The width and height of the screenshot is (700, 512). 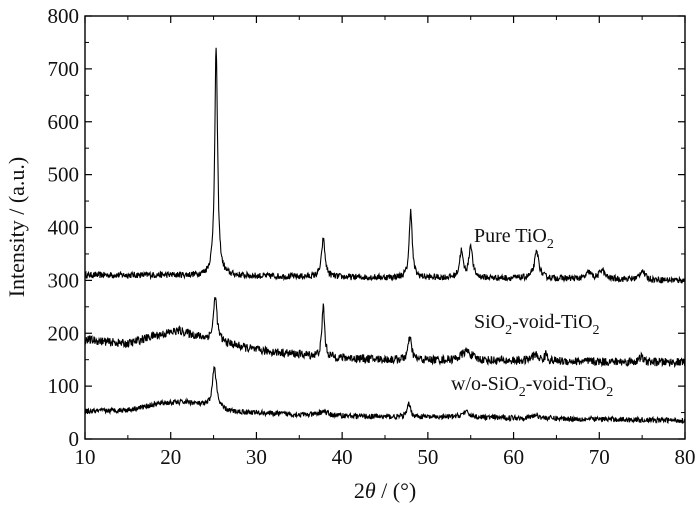 I want to click on y-tick-label: 300, so click(x=64, y=280).